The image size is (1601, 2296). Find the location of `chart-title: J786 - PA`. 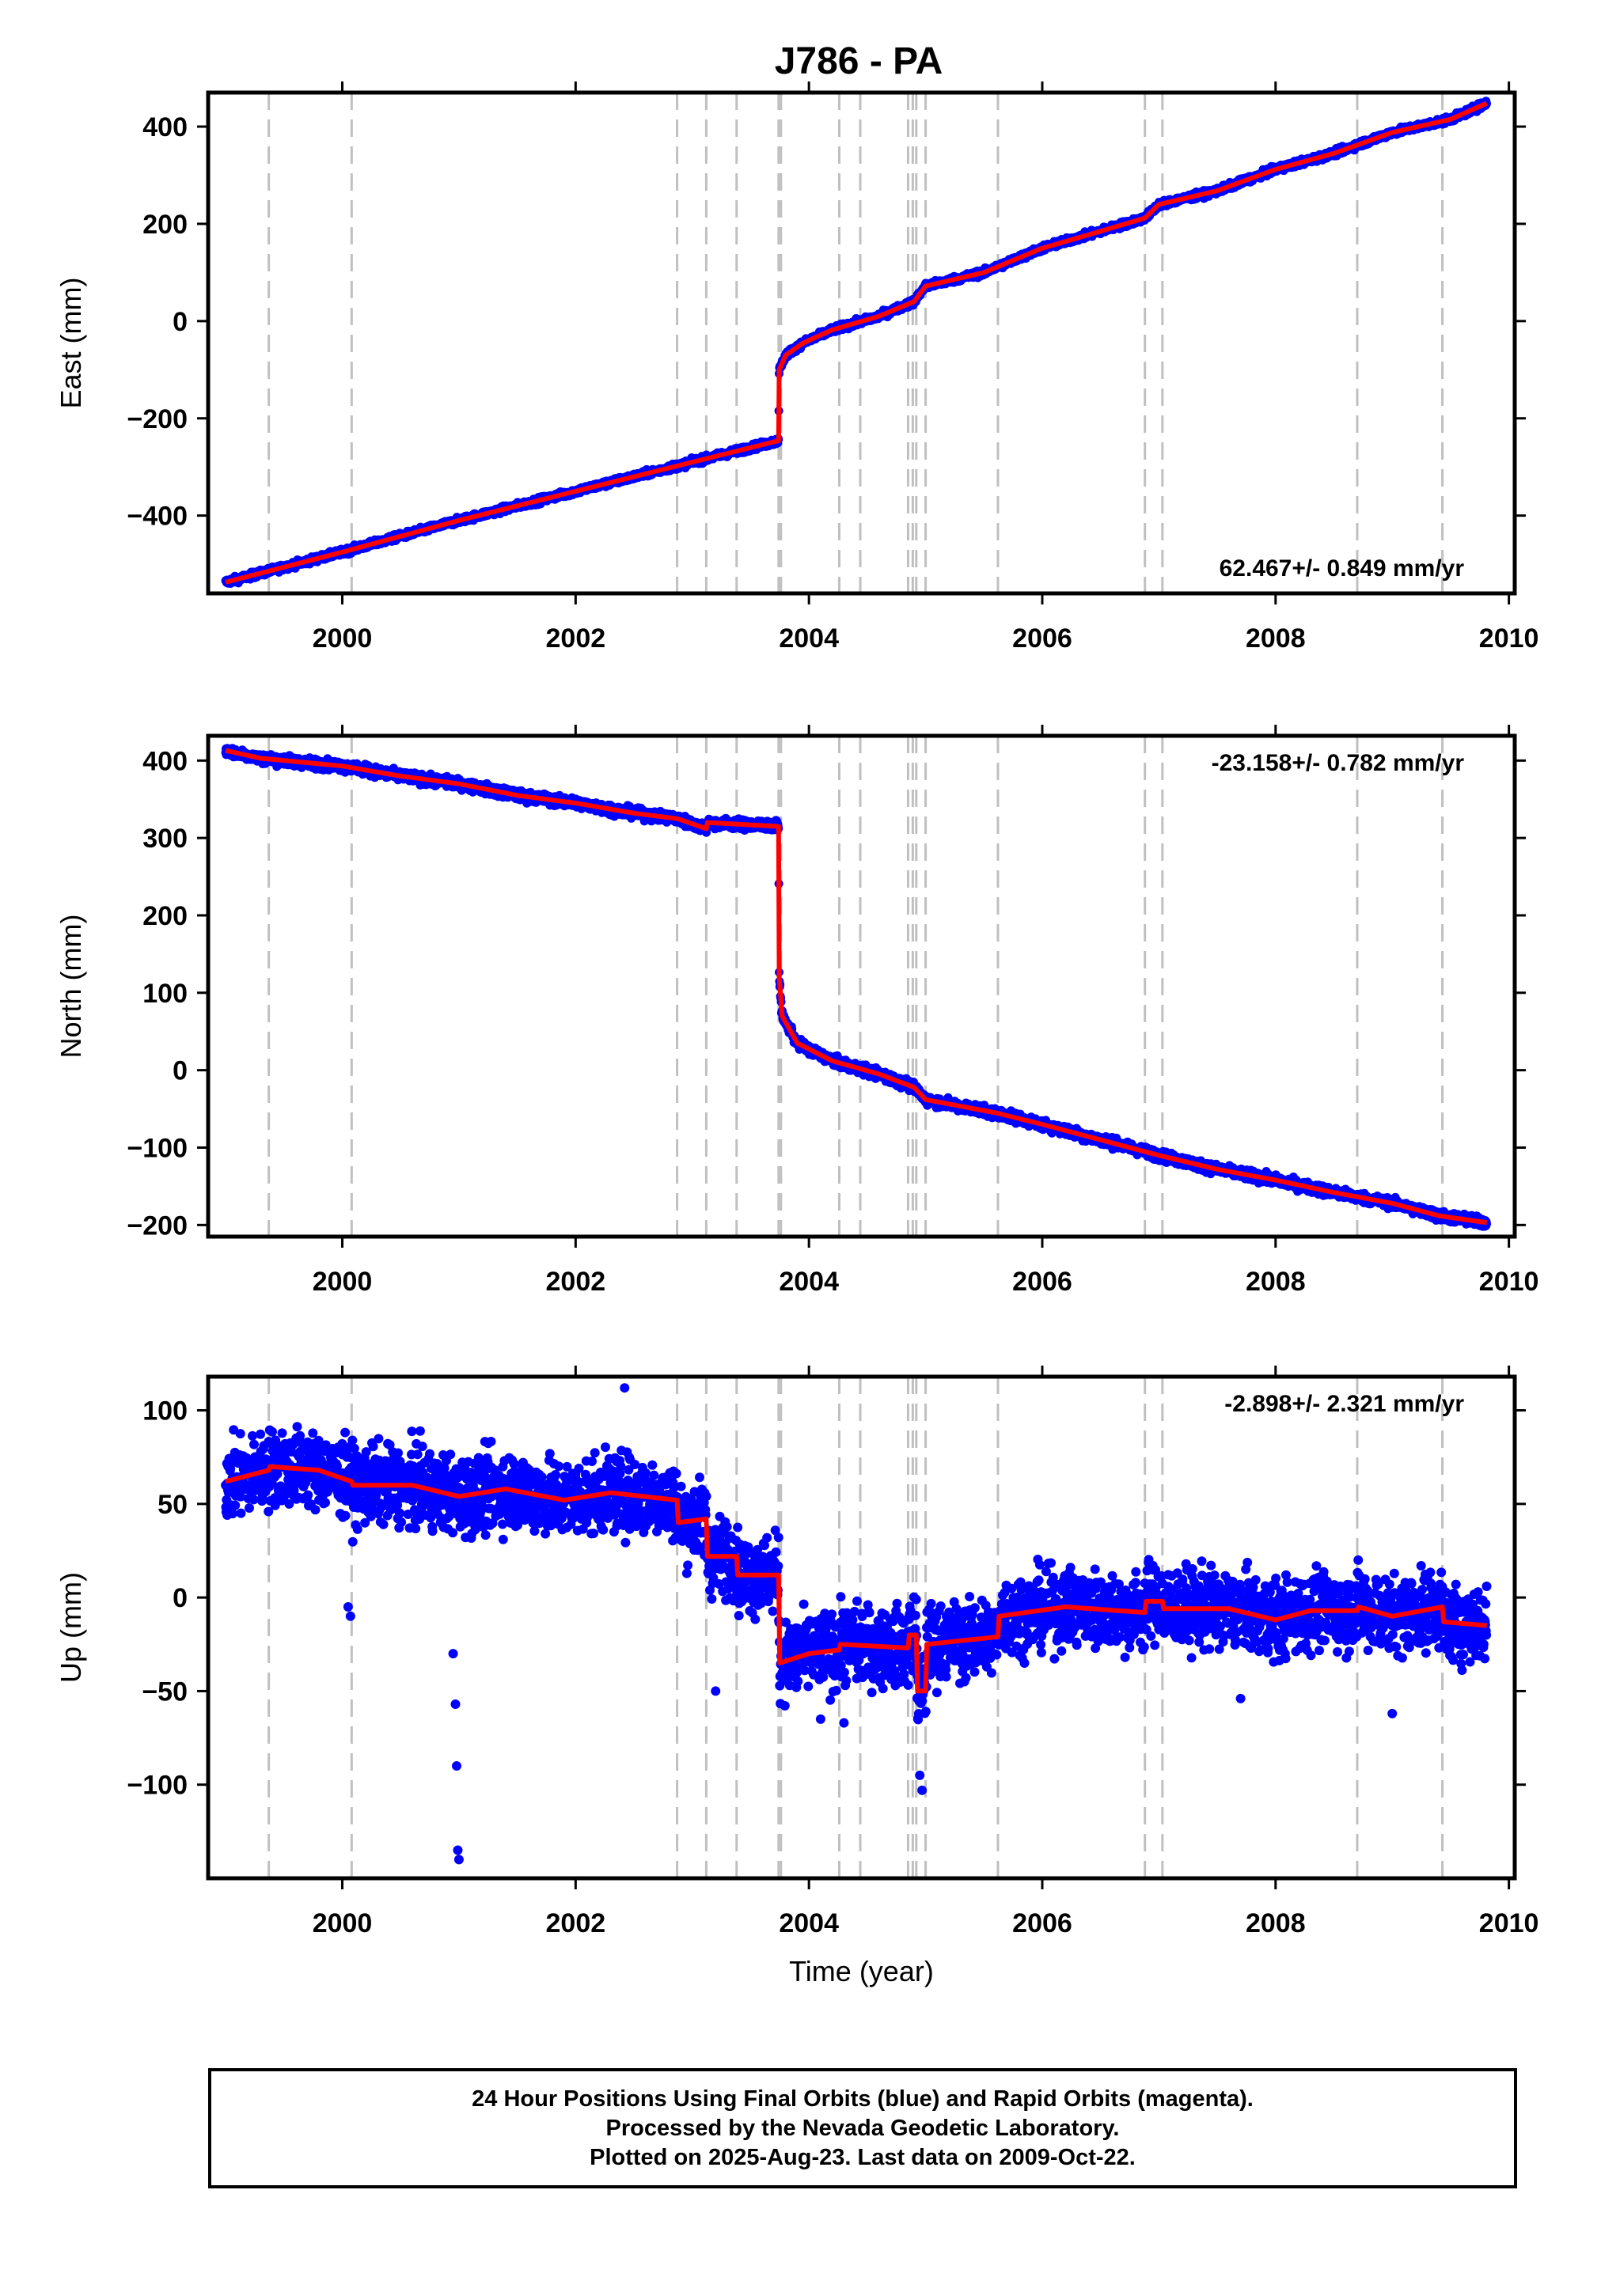

chart-title: J786 - PA is located at coordinates (859, 61).